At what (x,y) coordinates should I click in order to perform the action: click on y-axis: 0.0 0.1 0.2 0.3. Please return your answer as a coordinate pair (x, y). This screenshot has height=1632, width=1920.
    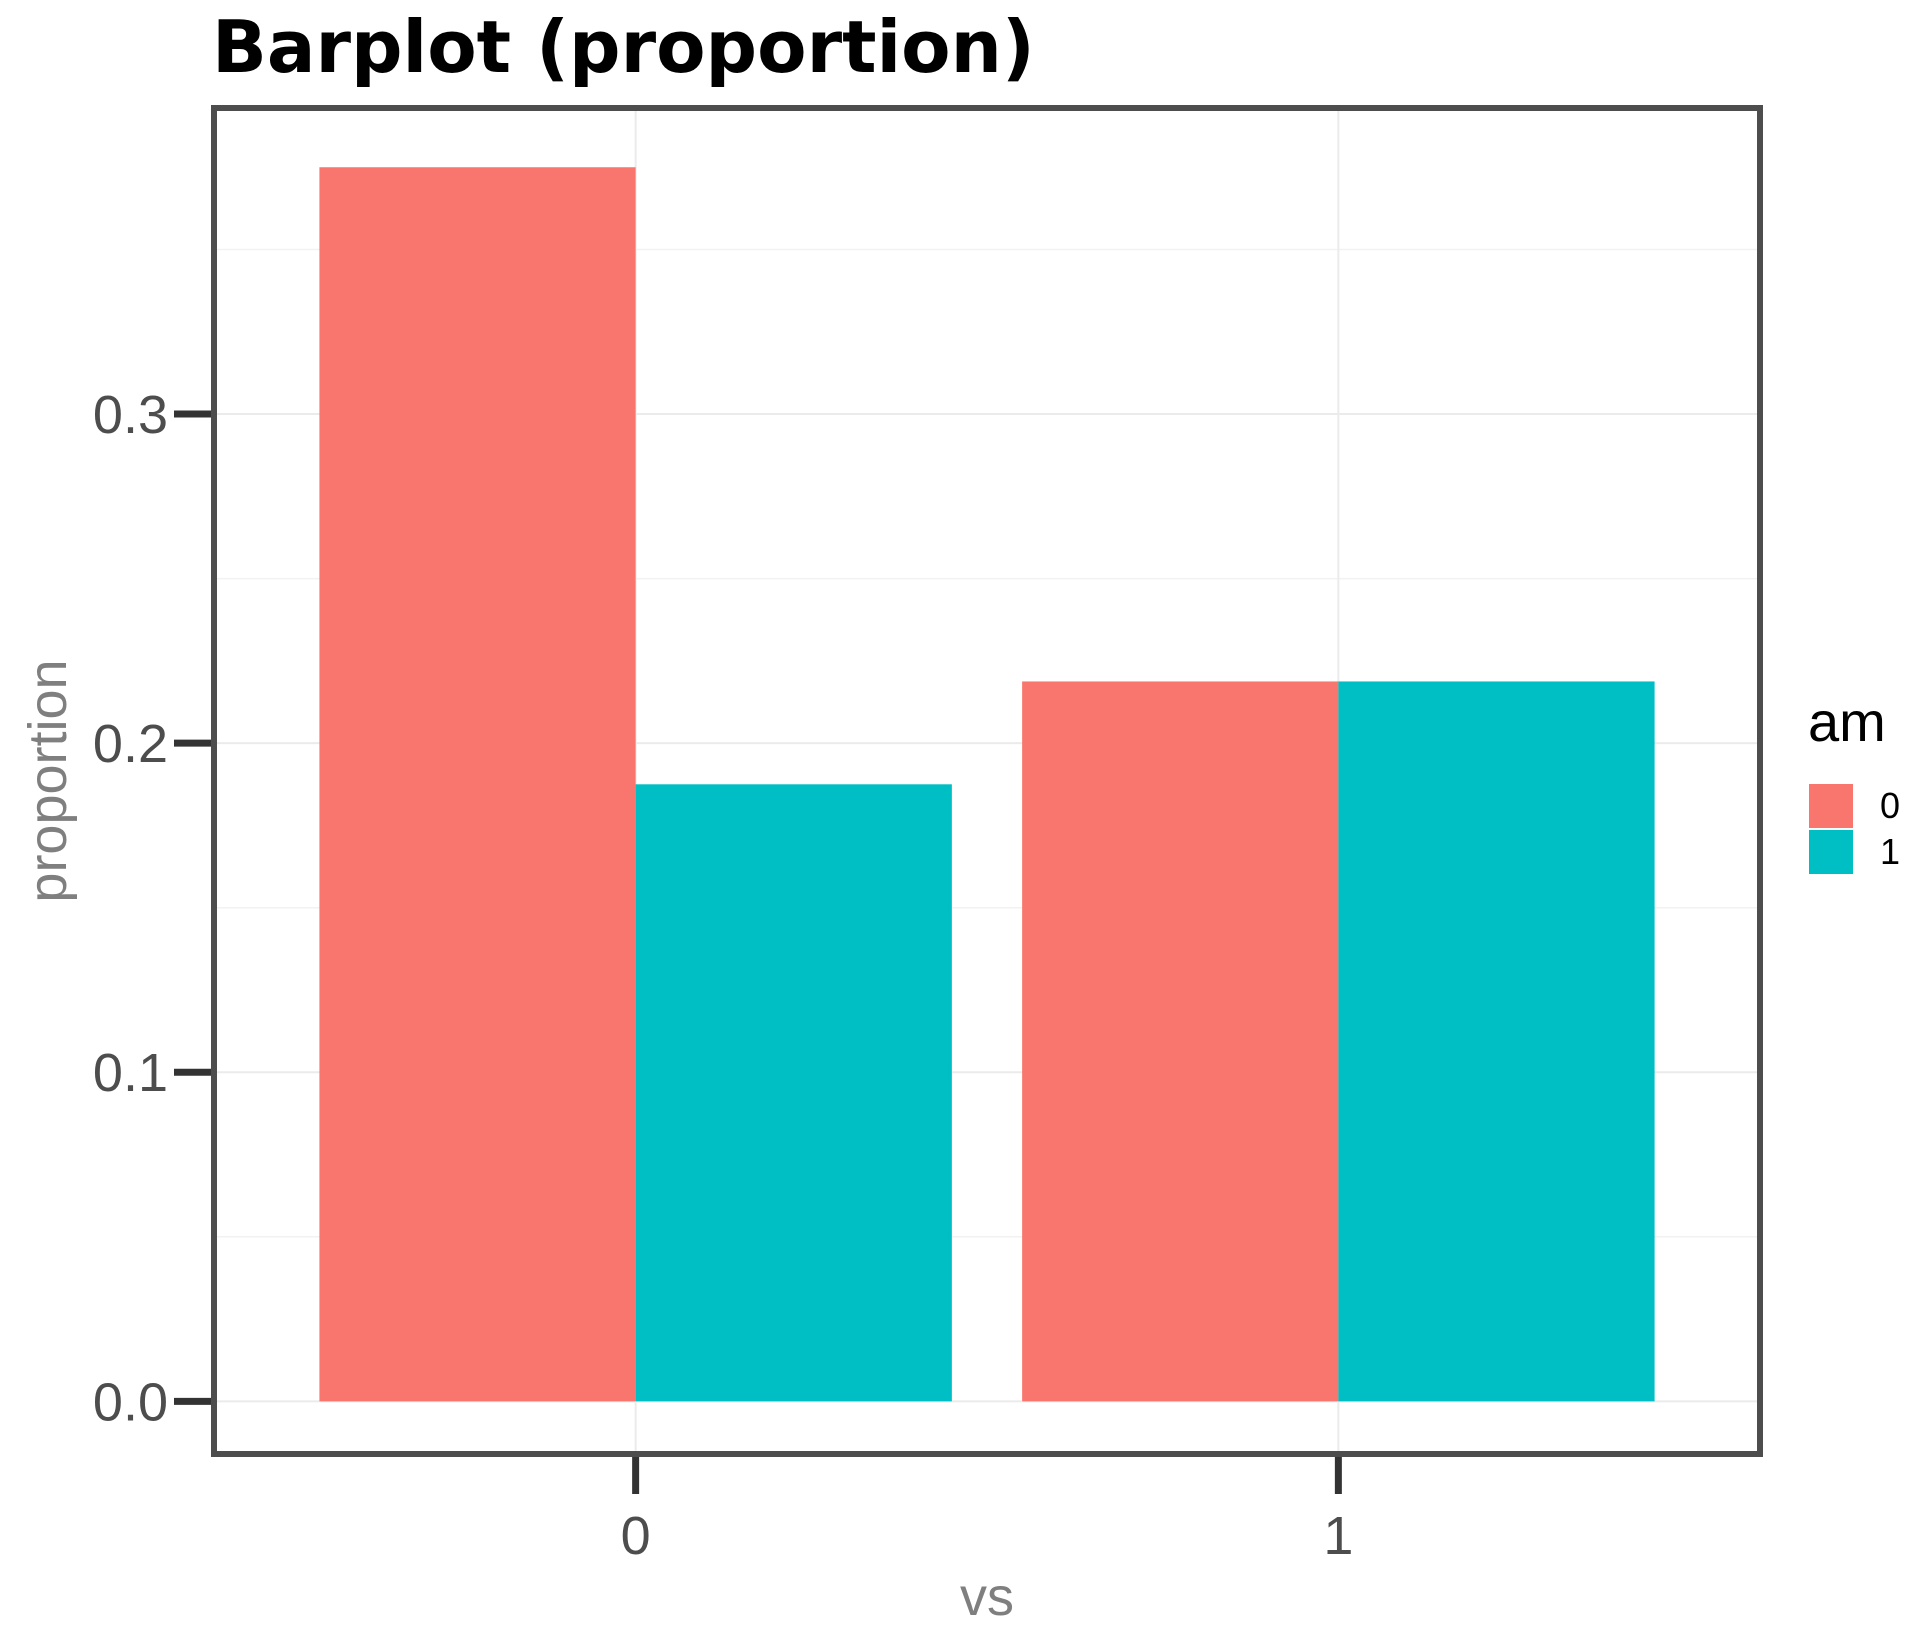
    Looking at the image, I should click on (152, 908).